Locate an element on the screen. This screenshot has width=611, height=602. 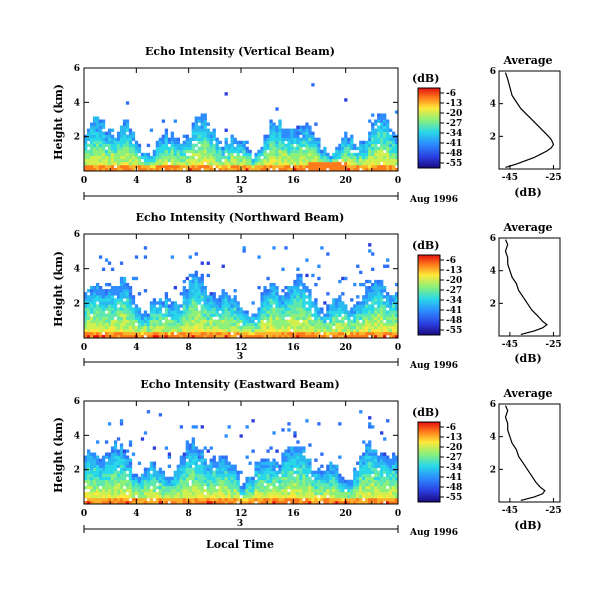
colorbar is located at coordinates (429, 128).